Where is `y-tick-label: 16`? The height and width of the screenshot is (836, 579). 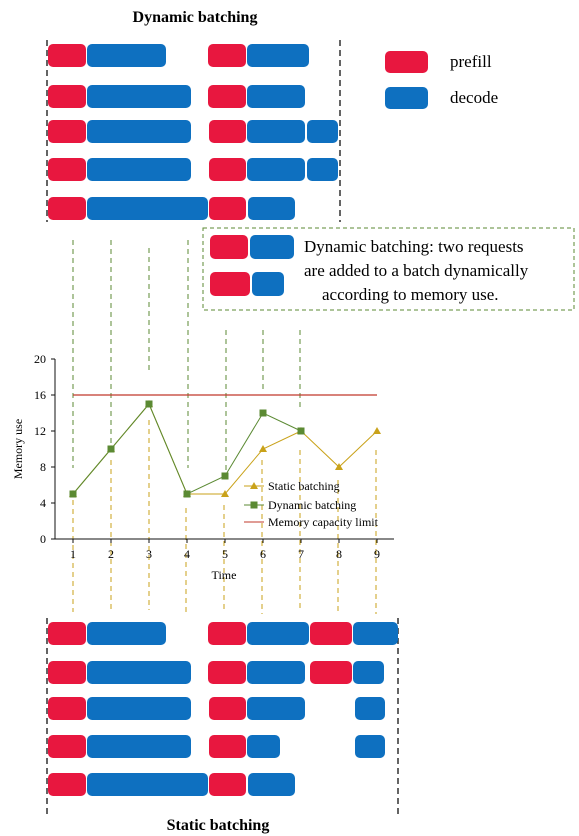 y-tick-label: 16 is located at coordinates (40, 395).